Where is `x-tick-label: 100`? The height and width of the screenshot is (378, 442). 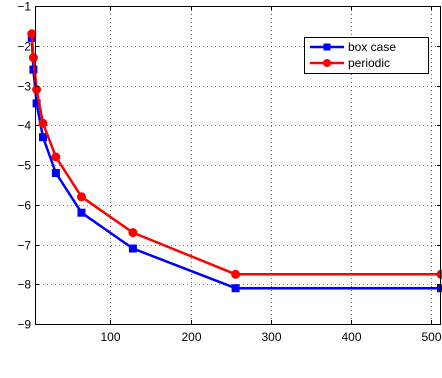
x-tick-label: 100 is located at coordinates (110, 337).